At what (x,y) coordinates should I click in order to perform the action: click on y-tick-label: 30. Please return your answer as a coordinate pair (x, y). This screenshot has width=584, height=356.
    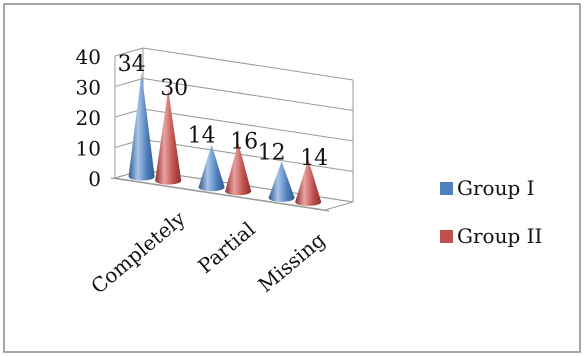
    Looking at the image, I should click on (88, 88).